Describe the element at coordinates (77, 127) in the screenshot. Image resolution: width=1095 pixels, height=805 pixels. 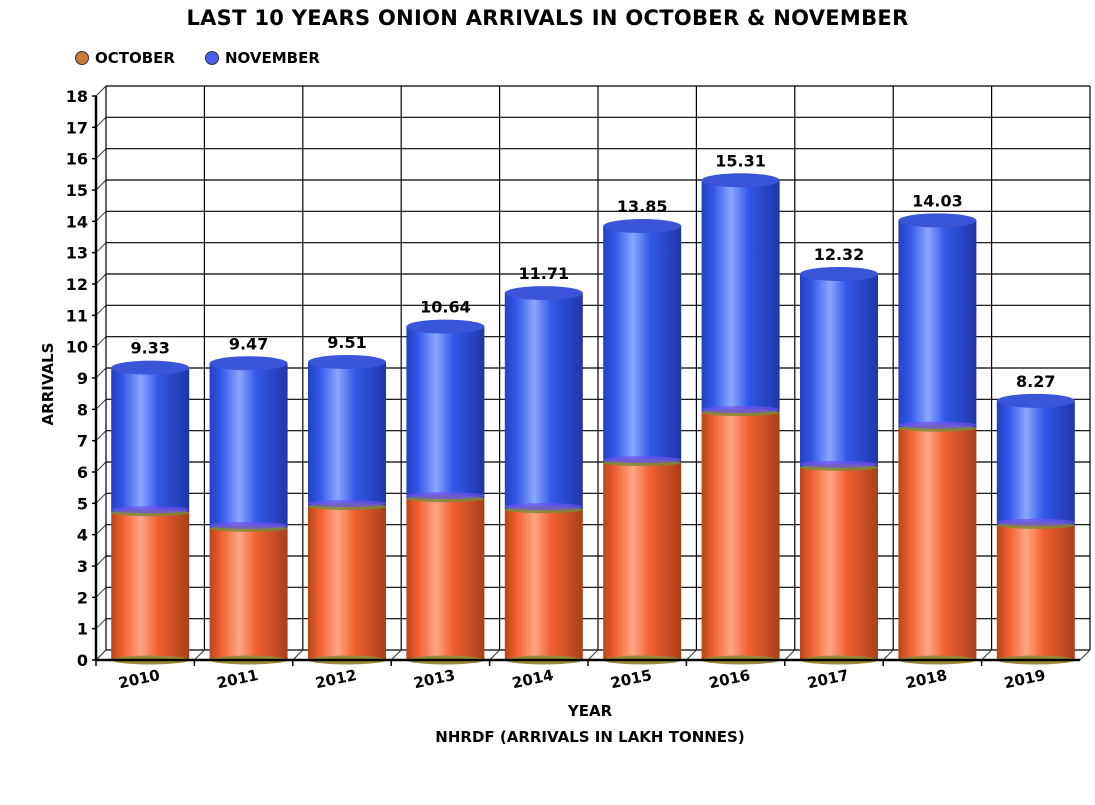
I see `y-tick-label: 17` at that location.